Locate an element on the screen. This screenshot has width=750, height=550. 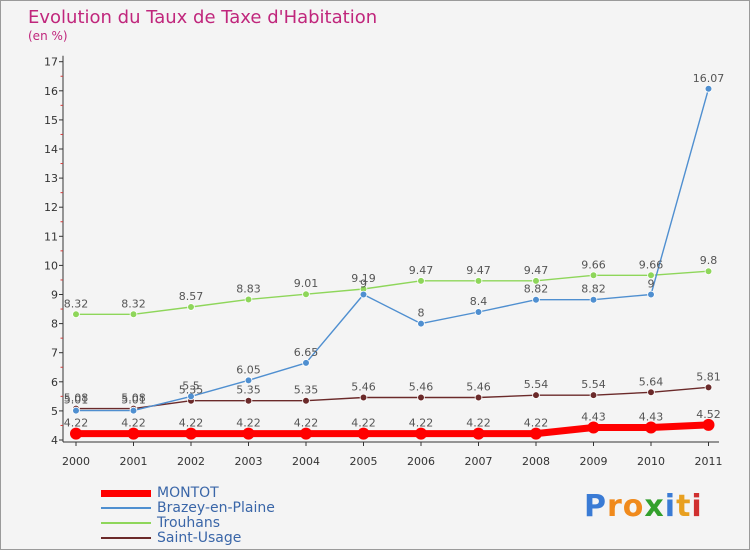
legend-item-montot: MONTOT is located at coordinates (160, 493).